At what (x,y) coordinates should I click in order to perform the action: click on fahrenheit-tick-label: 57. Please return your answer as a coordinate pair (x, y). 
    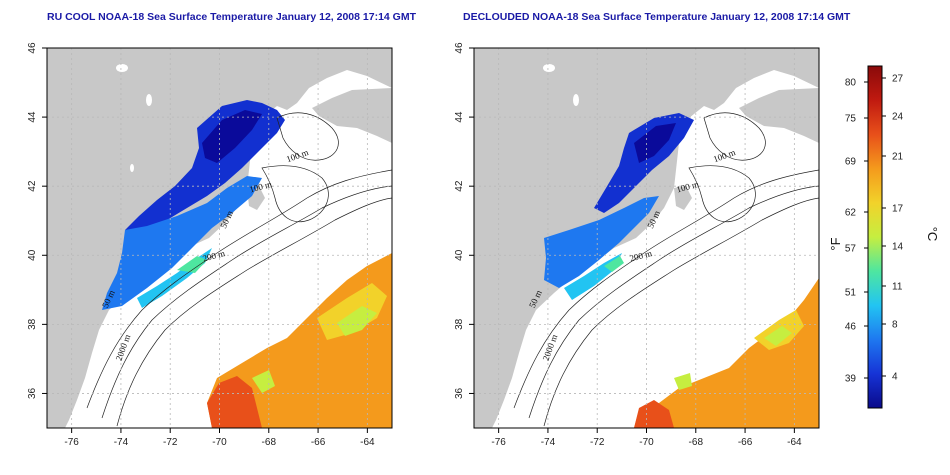
    Looking at the image, I should click on (851, 249).